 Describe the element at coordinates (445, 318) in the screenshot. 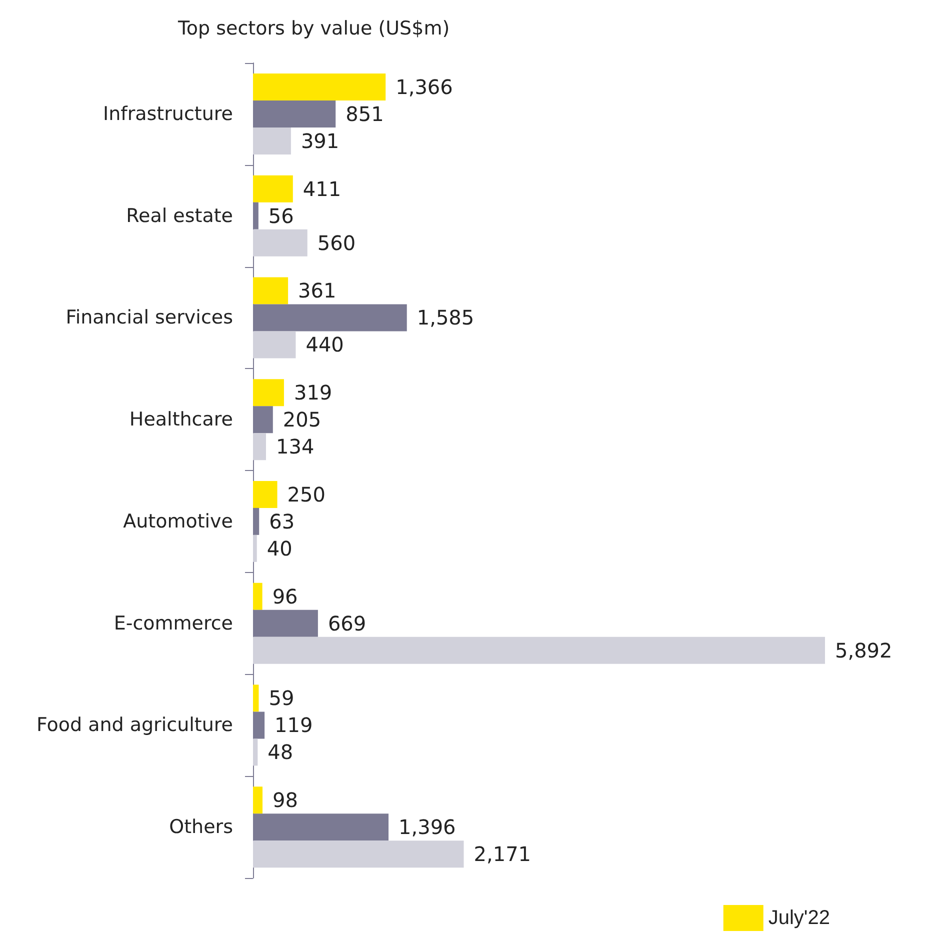

I see `data-label: 1,585` at that location.